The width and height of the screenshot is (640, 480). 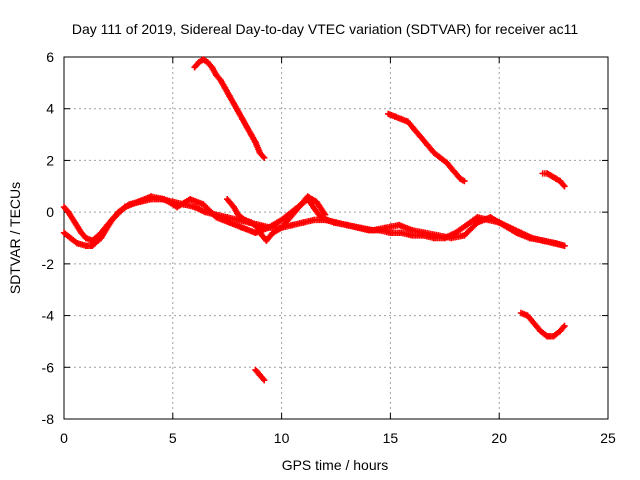 I want to click on x-tick-label: 10, so click(x=282, y=438).